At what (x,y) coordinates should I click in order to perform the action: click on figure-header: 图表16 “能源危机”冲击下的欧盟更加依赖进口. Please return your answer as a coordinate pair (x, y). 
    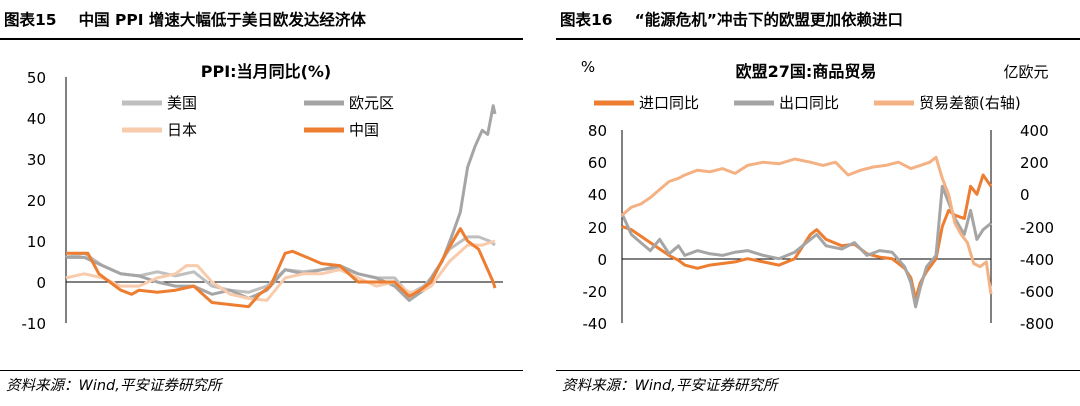
    Looking at the image, I should click on (818, 20).